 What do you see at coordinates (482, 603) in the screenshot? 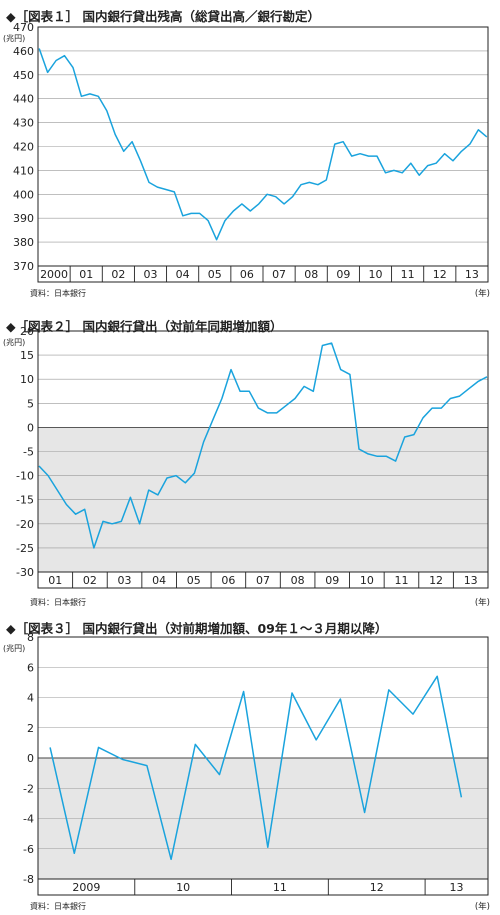
I see `chart2-year-unit: (年)` at bounding box center [482, 603].